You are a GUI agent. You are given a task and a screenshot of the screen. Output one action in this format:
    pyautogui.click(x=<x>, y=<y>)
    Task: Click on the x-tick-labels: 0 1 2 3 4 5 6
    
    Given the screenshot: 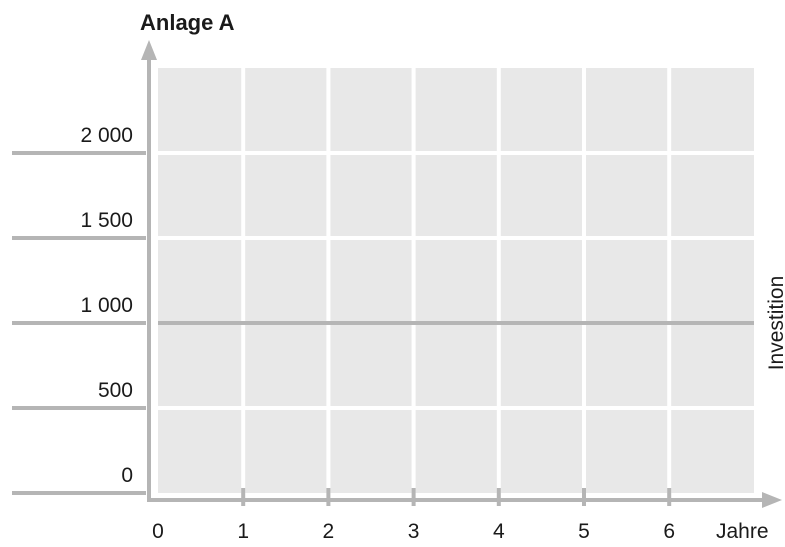 What is the action you would take?
    pyautogui.click(x=413, y=531)
    